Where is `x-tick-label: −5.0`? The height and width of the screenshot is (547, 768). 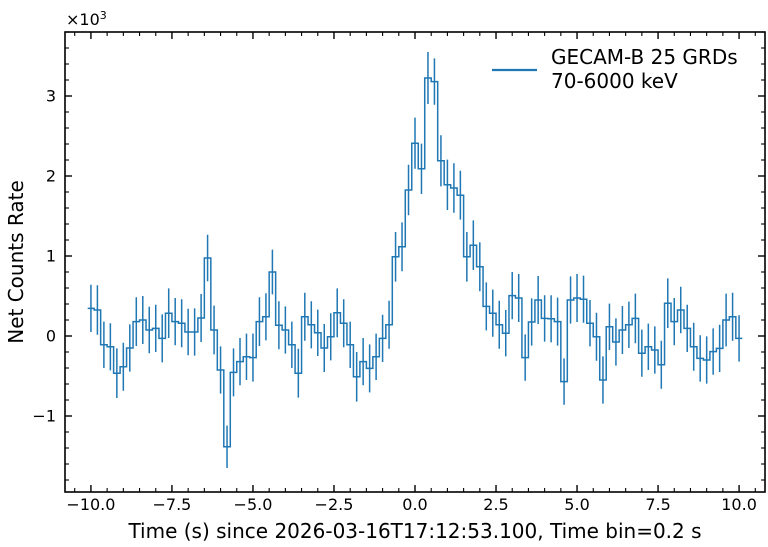 x-tick-label: −5.0 is located at coordinates (253, 504).